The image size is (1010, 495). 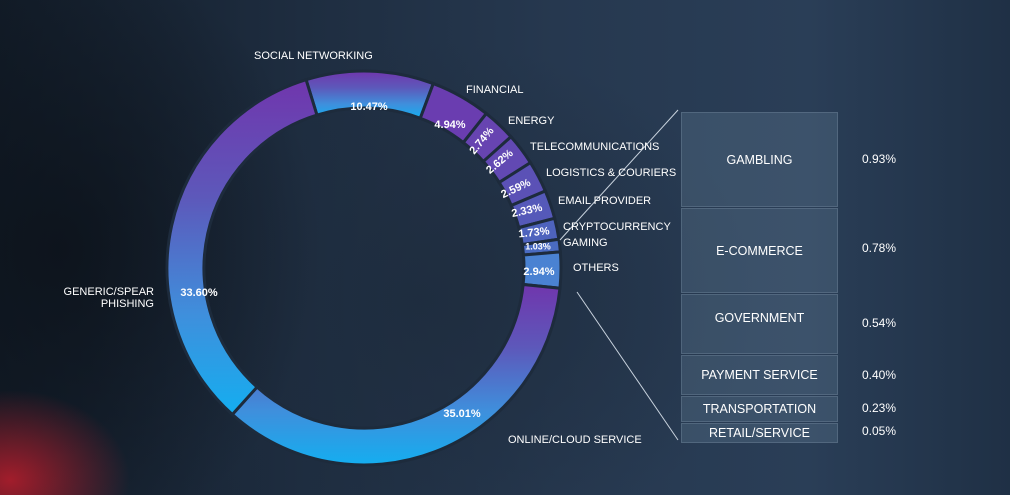 I want to click on percent-label: 33.60%, so click(x=199, y=293).